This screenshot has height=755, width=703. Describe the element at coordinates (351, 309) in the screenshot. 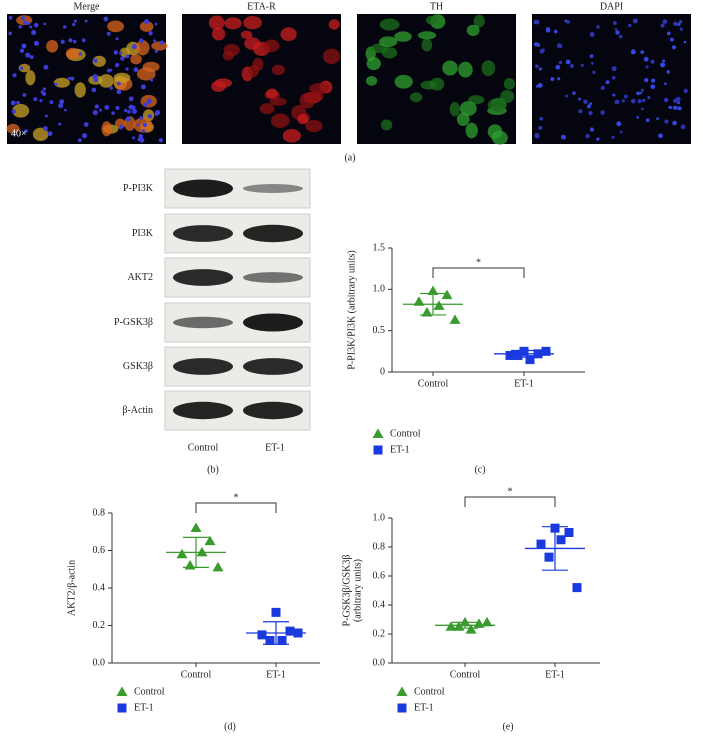

I see `y-axis-label: P-PI3K/PI3K (arbitrary units)` at that location.